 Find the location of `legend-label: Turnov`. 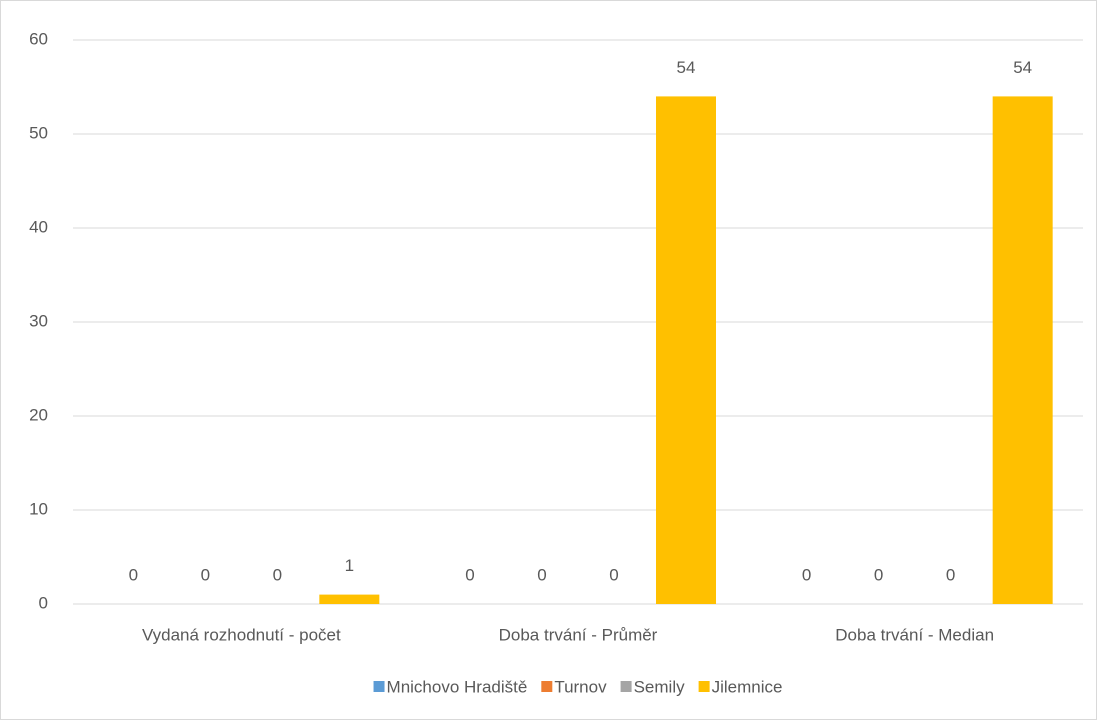

legend-label: Turnov is located at coordinates (580, 686).